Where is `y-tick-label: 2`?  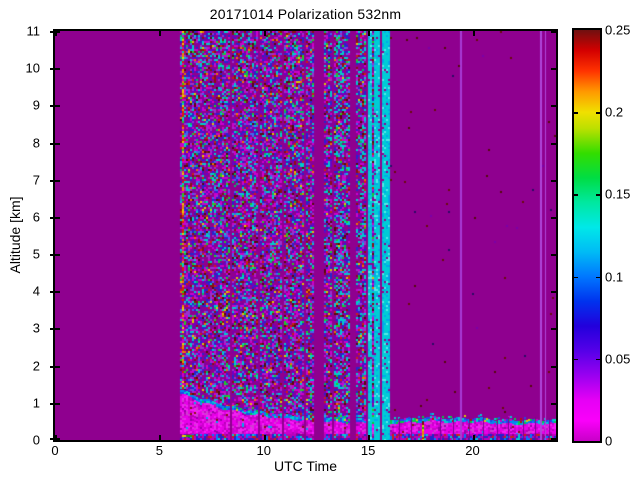 y-tick-label: 2 is located at coordinates (36, 366).